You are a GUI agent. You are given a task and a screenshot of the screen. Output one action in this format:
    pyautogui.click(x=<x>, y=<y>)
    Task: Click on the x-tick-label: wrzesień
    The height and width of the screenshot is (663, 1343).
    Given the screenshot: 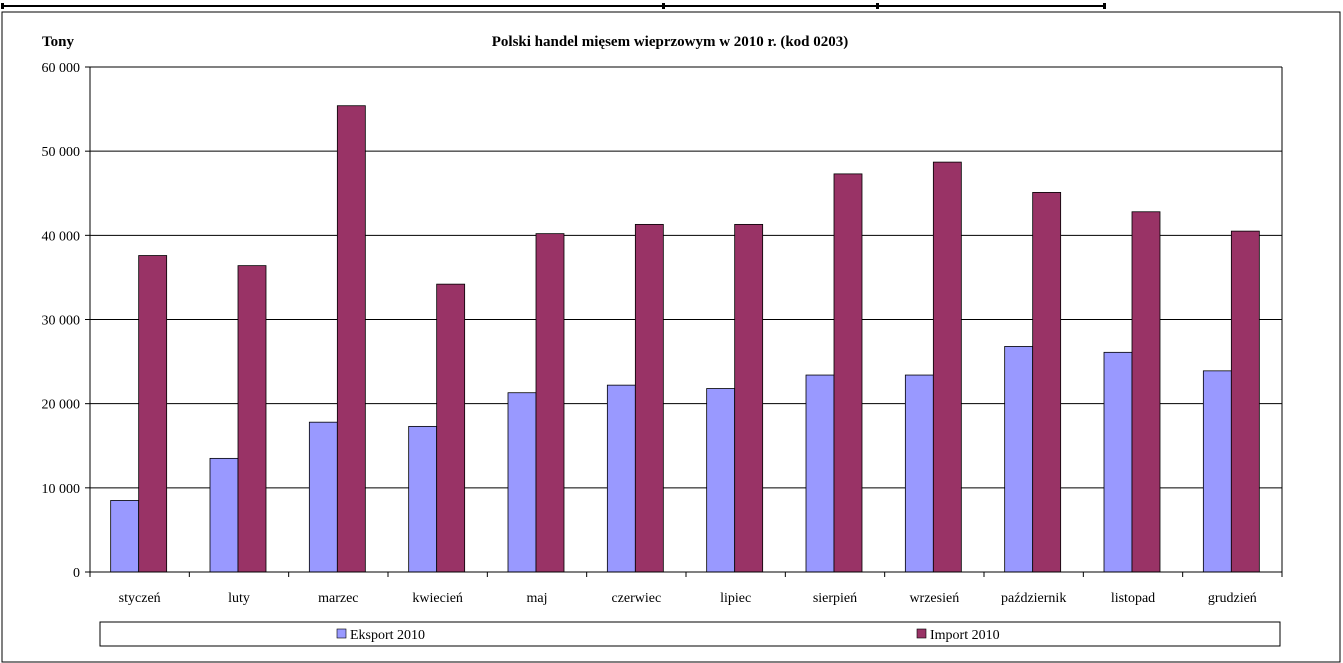 What is the action you would take?
    pyautogui.click(x=934, y=598)
    